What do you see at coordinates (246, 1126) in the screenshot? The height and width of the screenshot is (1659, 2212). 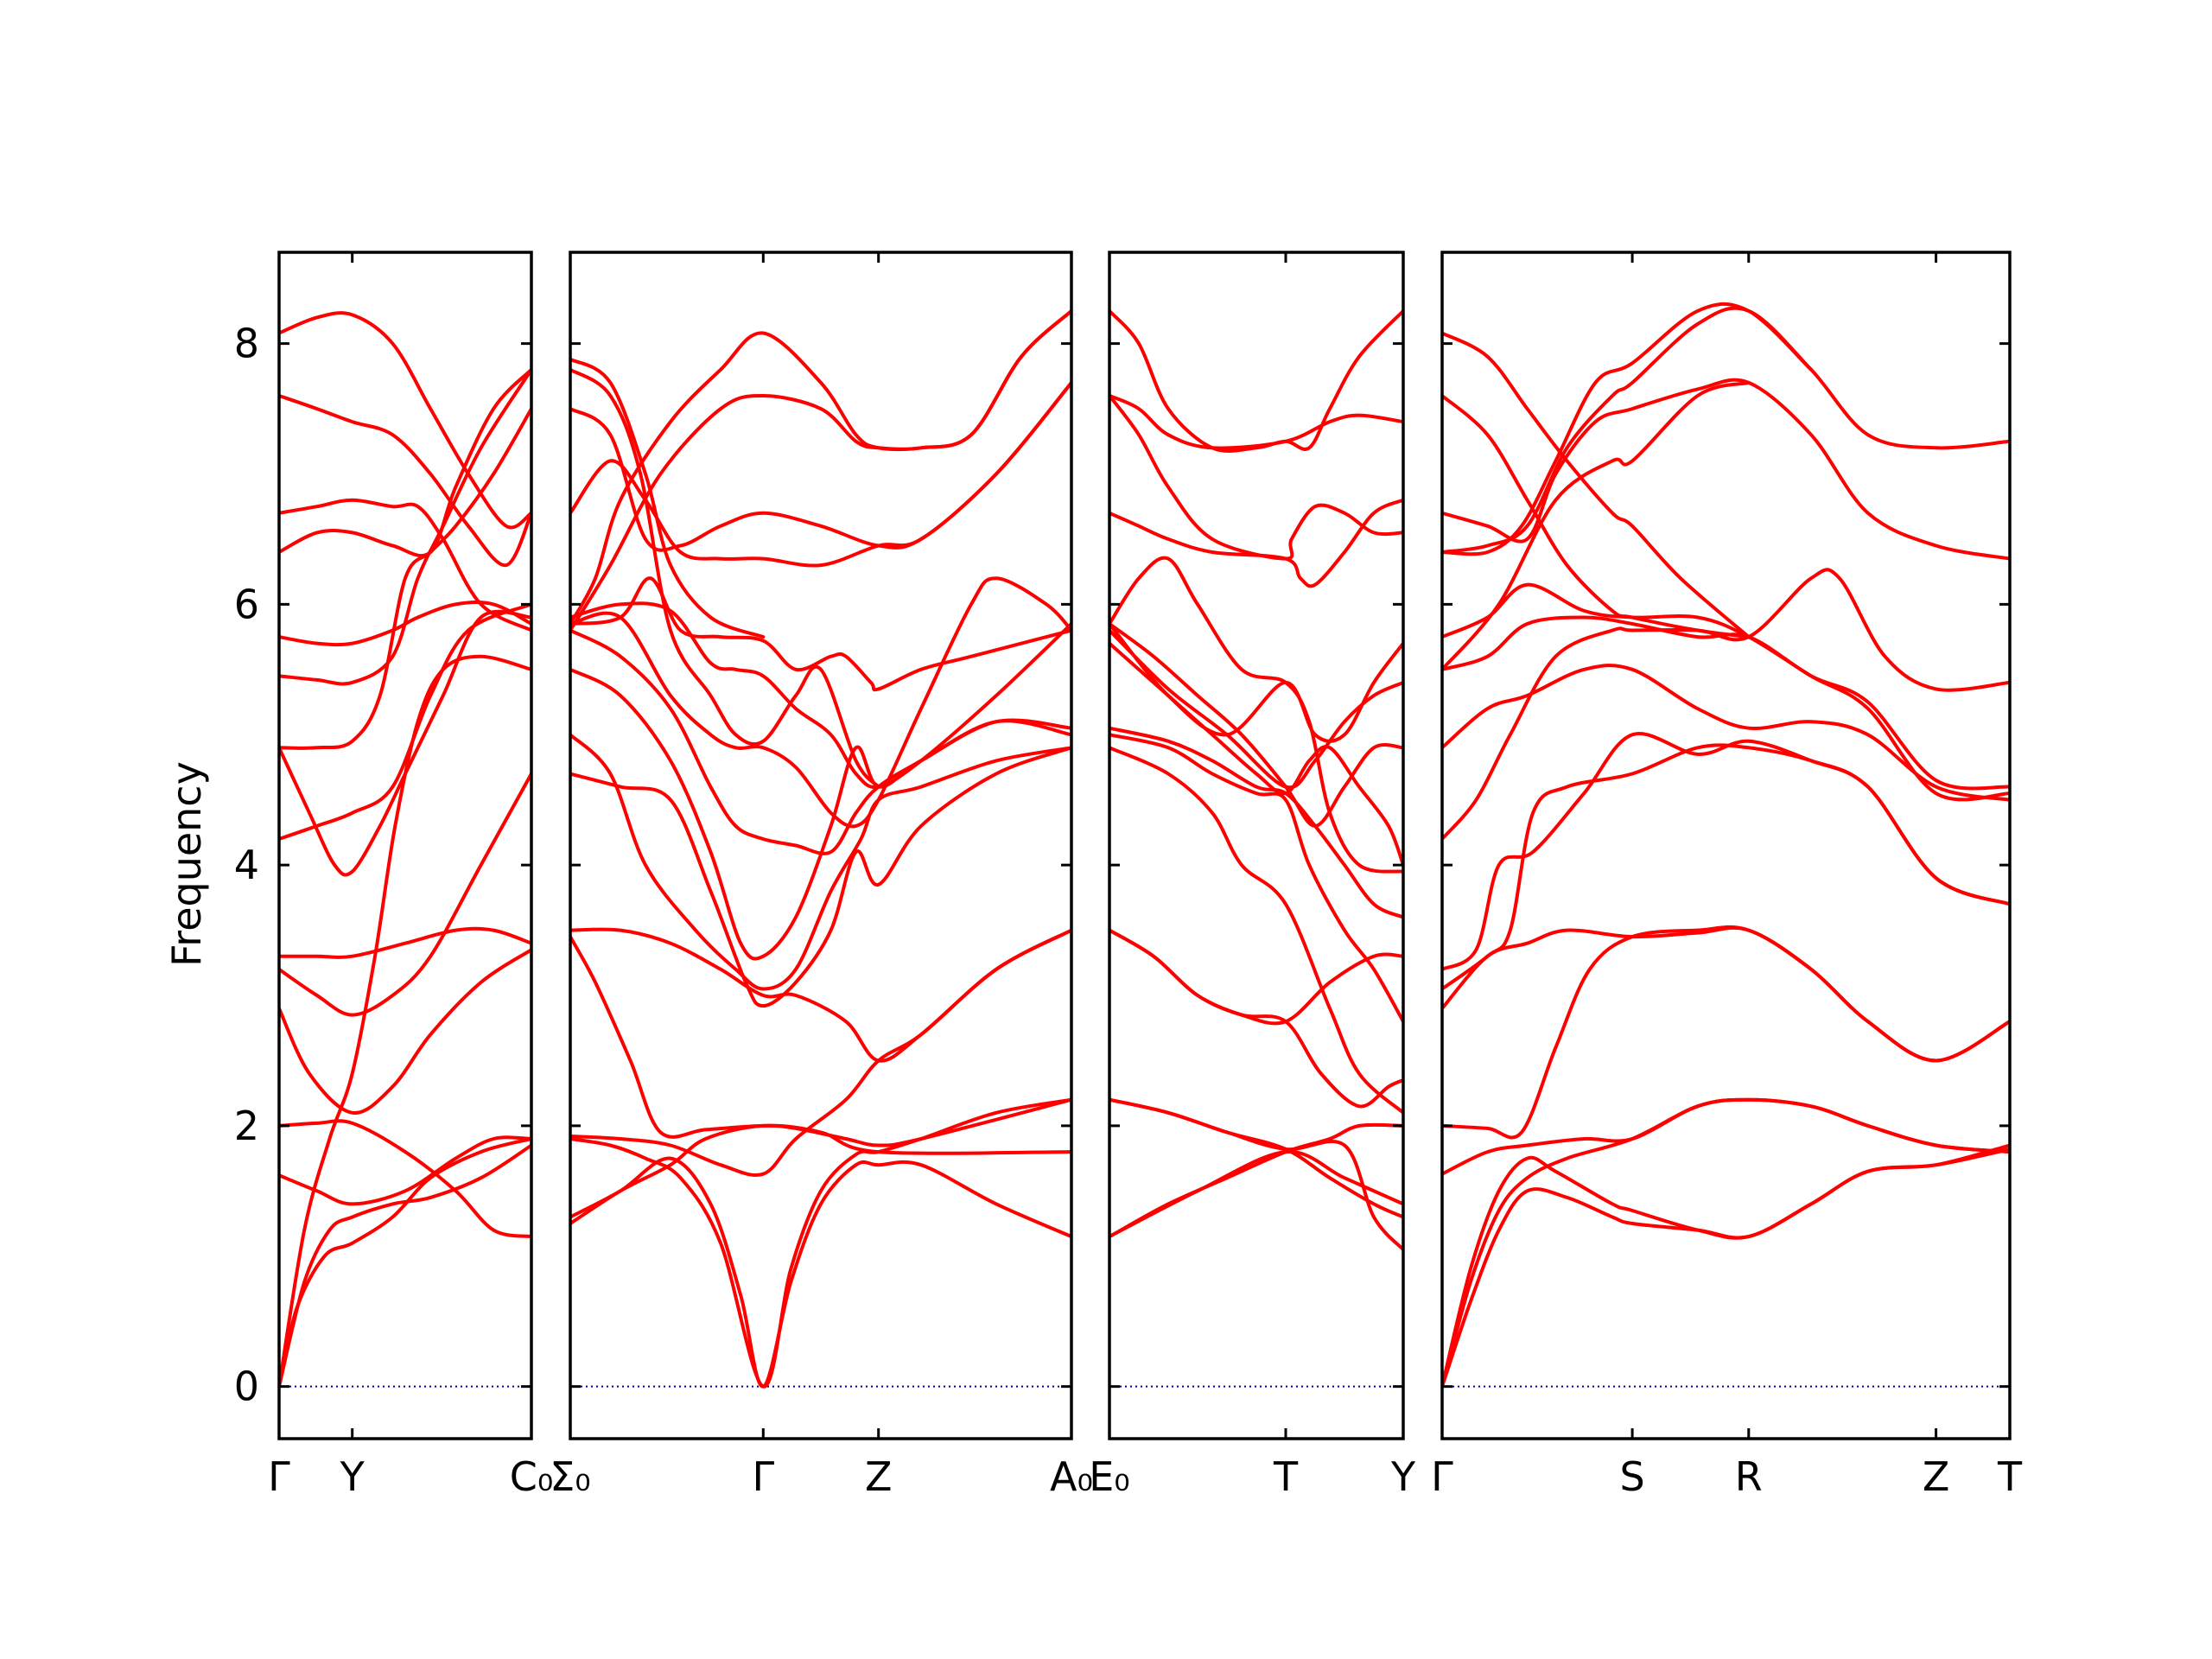 I see `y-tick-label: 2` at bounding box center [246, 1126].